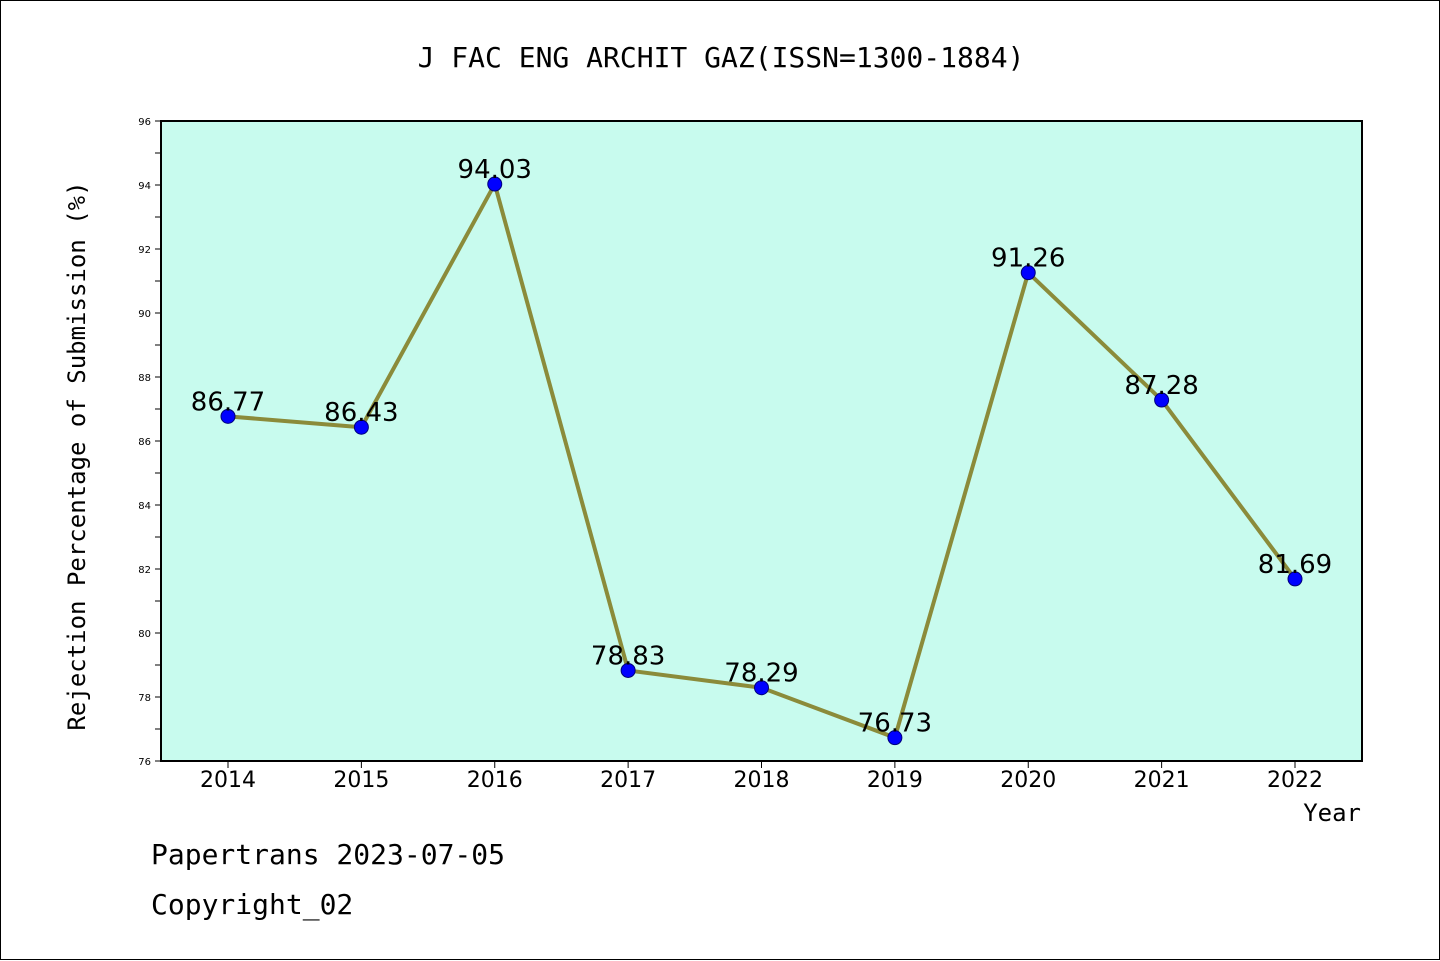  What do you see at coordinates (721, 57) in the screenshot?
I see `chart-title: J FAC ENG ARCHIT GAZ(ISSN=1300-1884)` at bounding box center [721, 57].